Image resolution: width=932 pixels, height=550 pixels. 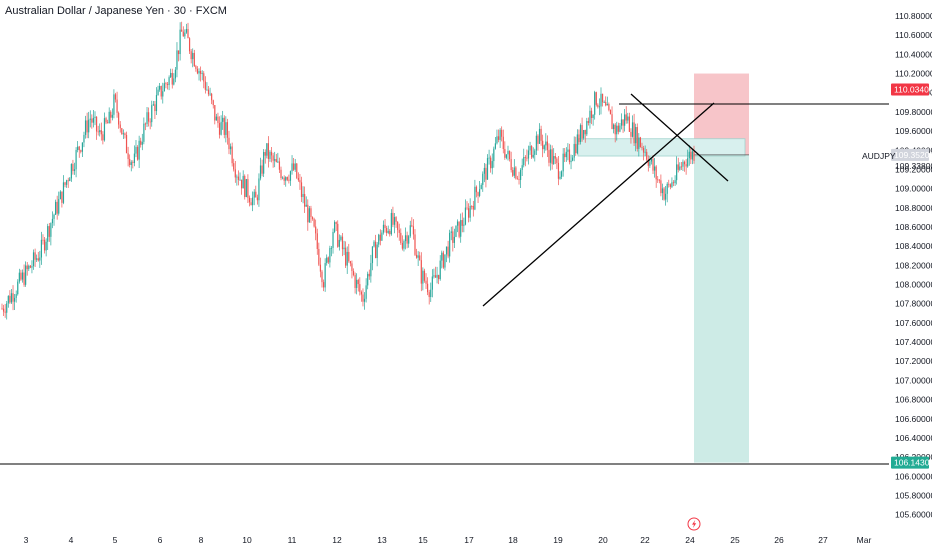 What do you see at coordinates (913, 438) in the screenshot?
I see `price-tick-label: 106.40000` at bounding box center [913, 438].